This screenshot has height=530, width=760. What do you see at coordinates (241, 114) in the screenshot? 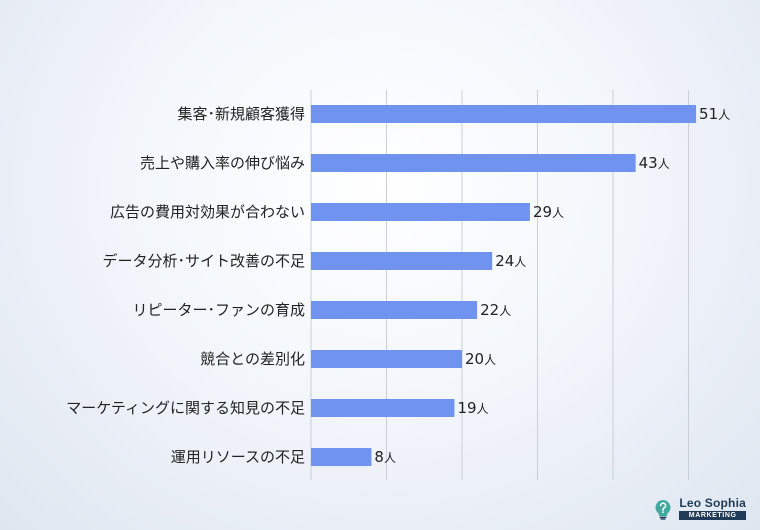
I see `category-label: 集客･新規顧客獲得` at bounding box center [241, 114].